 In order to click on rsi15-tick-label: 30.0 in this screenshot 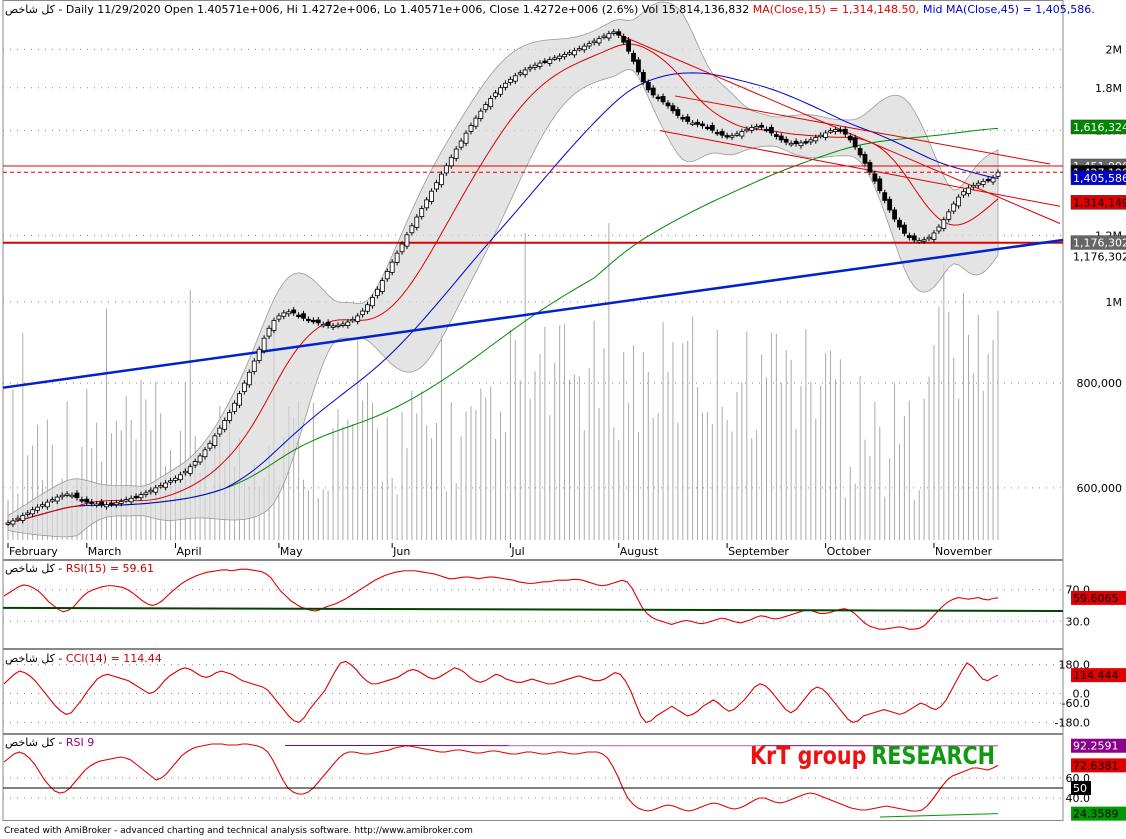, I will do `click(1078, 621)`.